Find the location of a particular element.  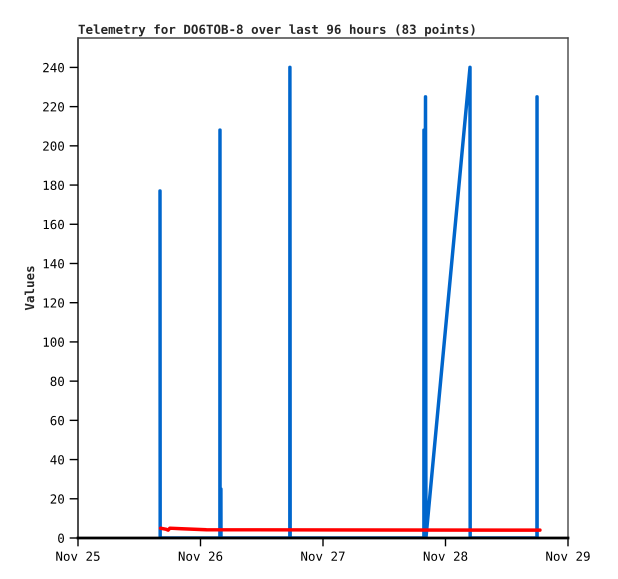

x-tick-label: Nov 25 is located at coordinates (78, 556).